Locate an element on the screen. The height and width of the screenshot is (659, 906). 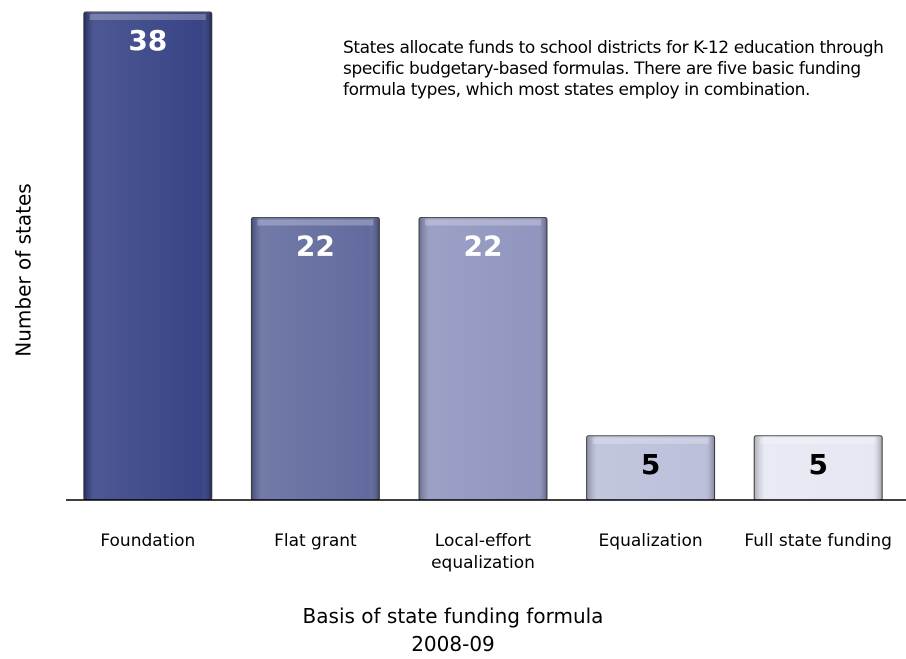
subtitle: 2008-09 is located at coordinates (453, 644).